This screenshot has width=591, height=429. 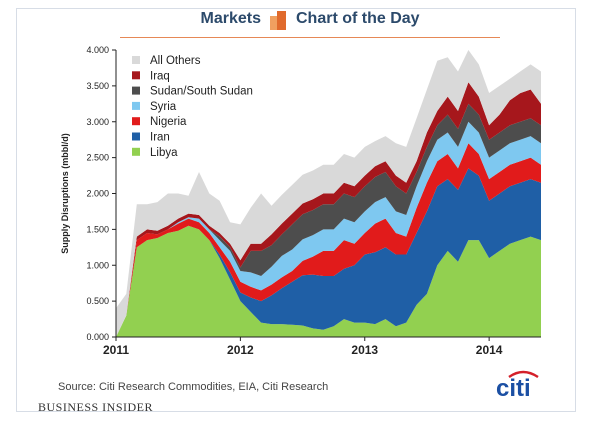 I want to click on y-axis-label: Supply Disruptions (mbbl/d), so click(x=65, y=193).